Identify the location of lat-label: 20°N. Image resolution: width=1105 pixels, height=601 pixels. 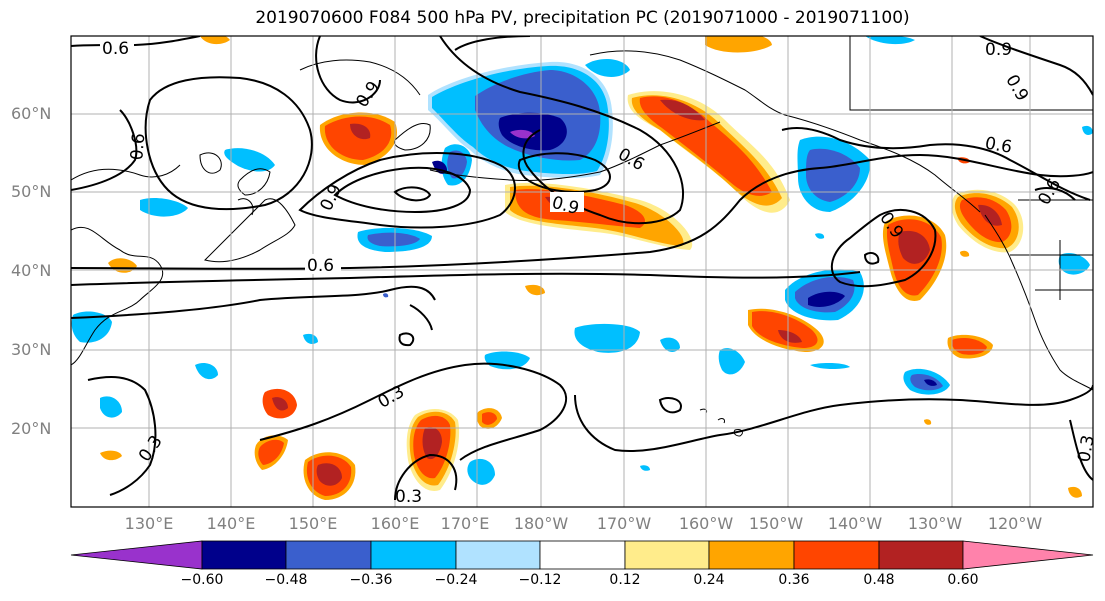
(31, 428).